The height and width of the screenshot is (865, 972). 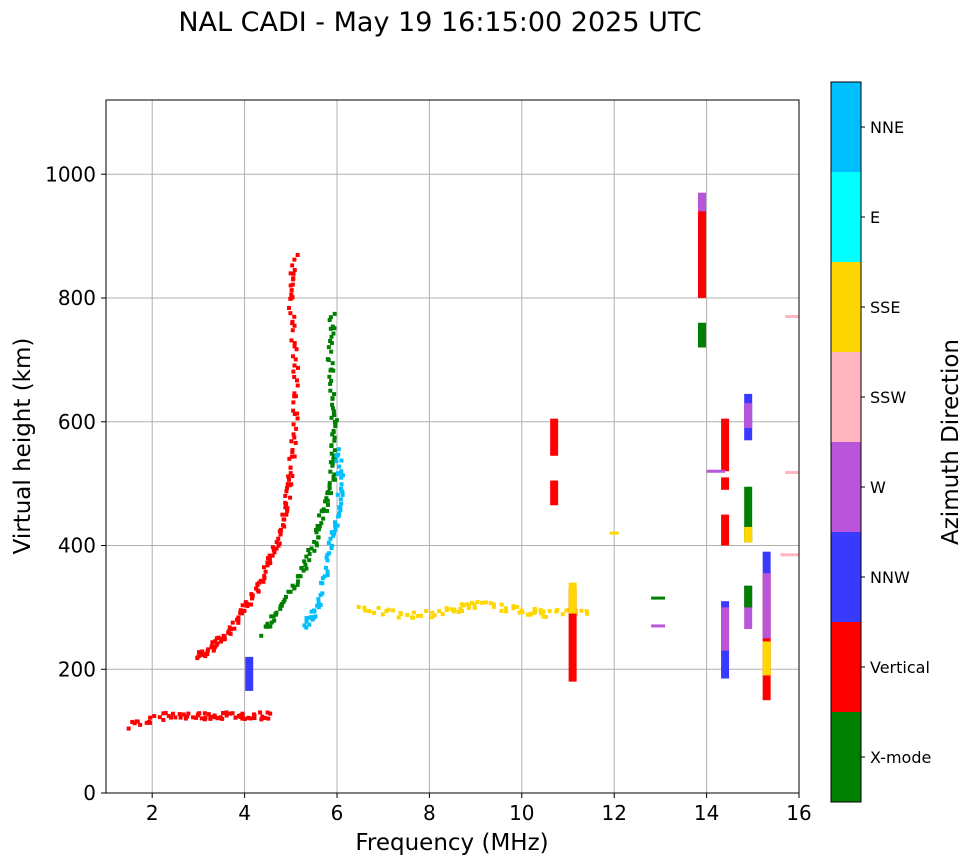 What do you see at coordinates (613, 813) in the screenshot?
I see `x-tick-label: 12` at bounding box center [613, 813].